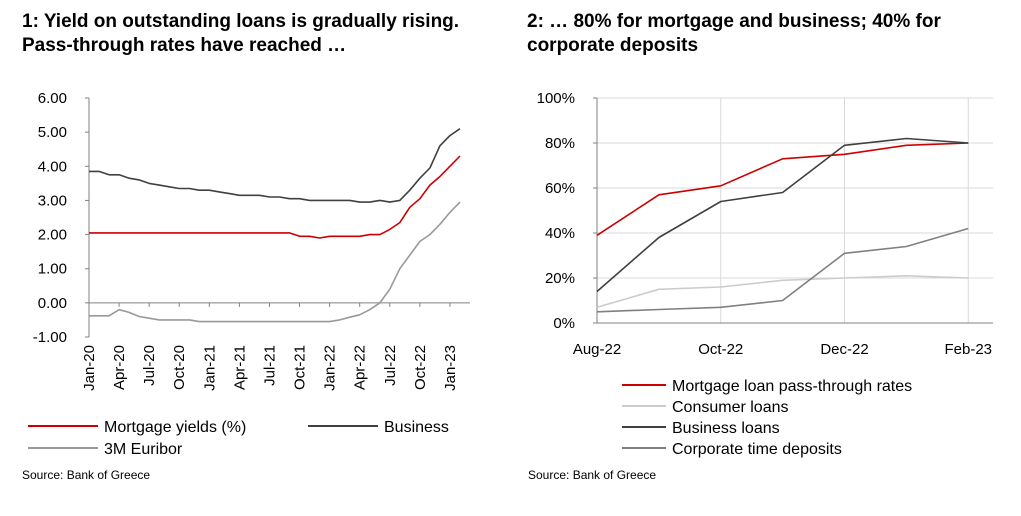 The image size is (1021, 516). What do you see at coordinates (390, 365) in the screenshot?
I see `chart1-x-tick-label: Jul-22` at bounding box center [390, 365].